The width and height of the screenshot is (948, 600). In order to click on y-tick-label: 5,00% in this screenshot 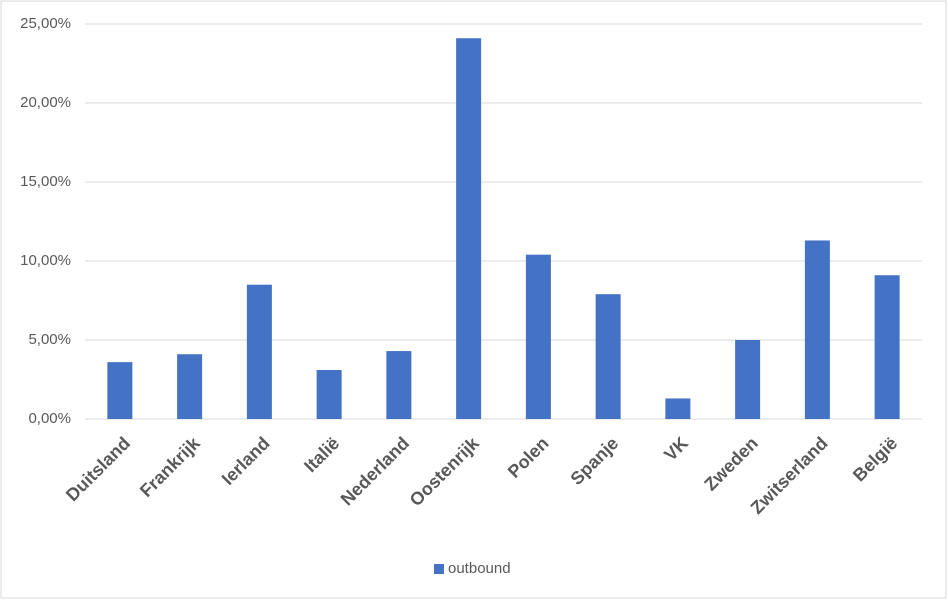, I will do `click(49, 339)`.